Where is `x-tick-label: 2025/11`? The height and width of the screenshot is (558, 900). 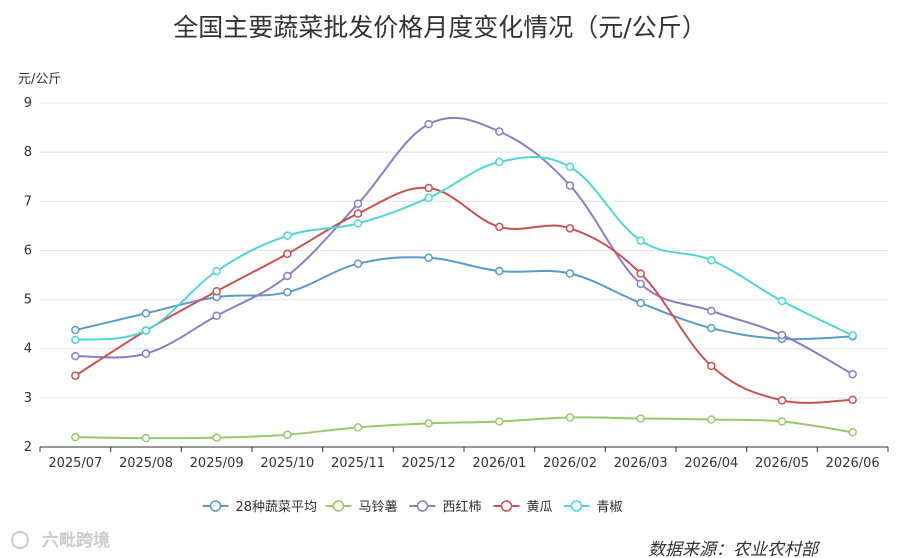 x-tick-label: 2025/11 is located at coordinates (358, 463).